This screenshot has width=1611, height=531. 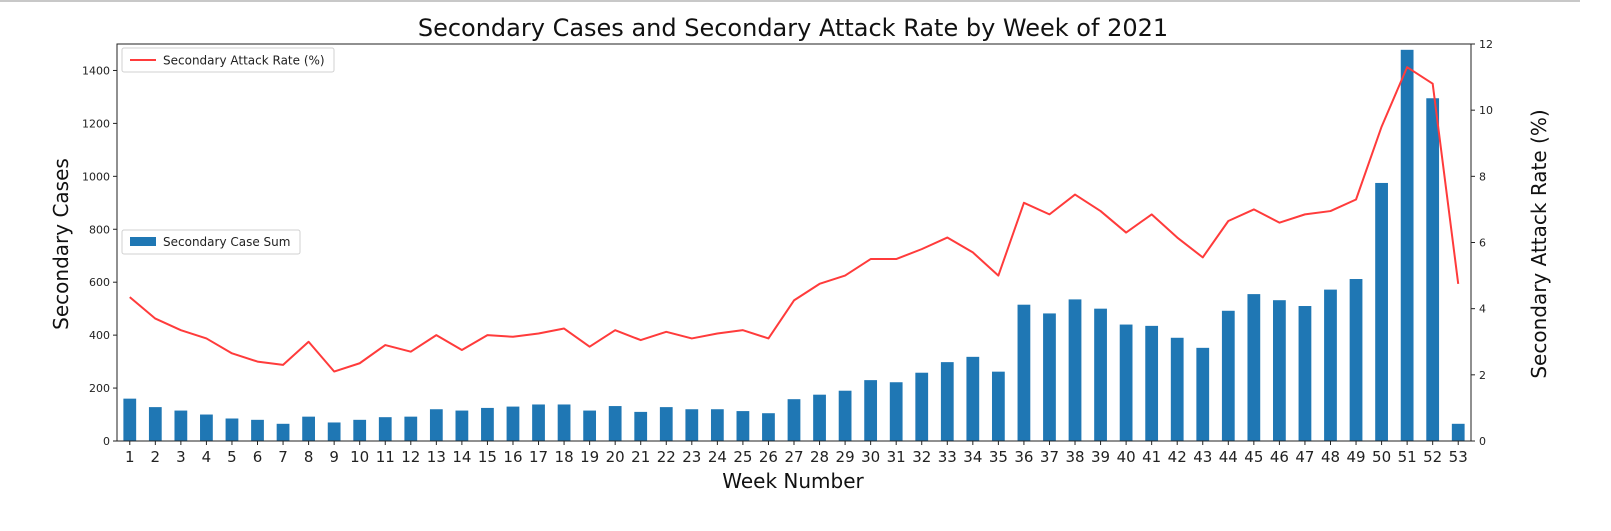 What do you see at coordinates (691, 457) in the screenshot?
I see `x-tick-label: 23` at bounding box center [691, 457].